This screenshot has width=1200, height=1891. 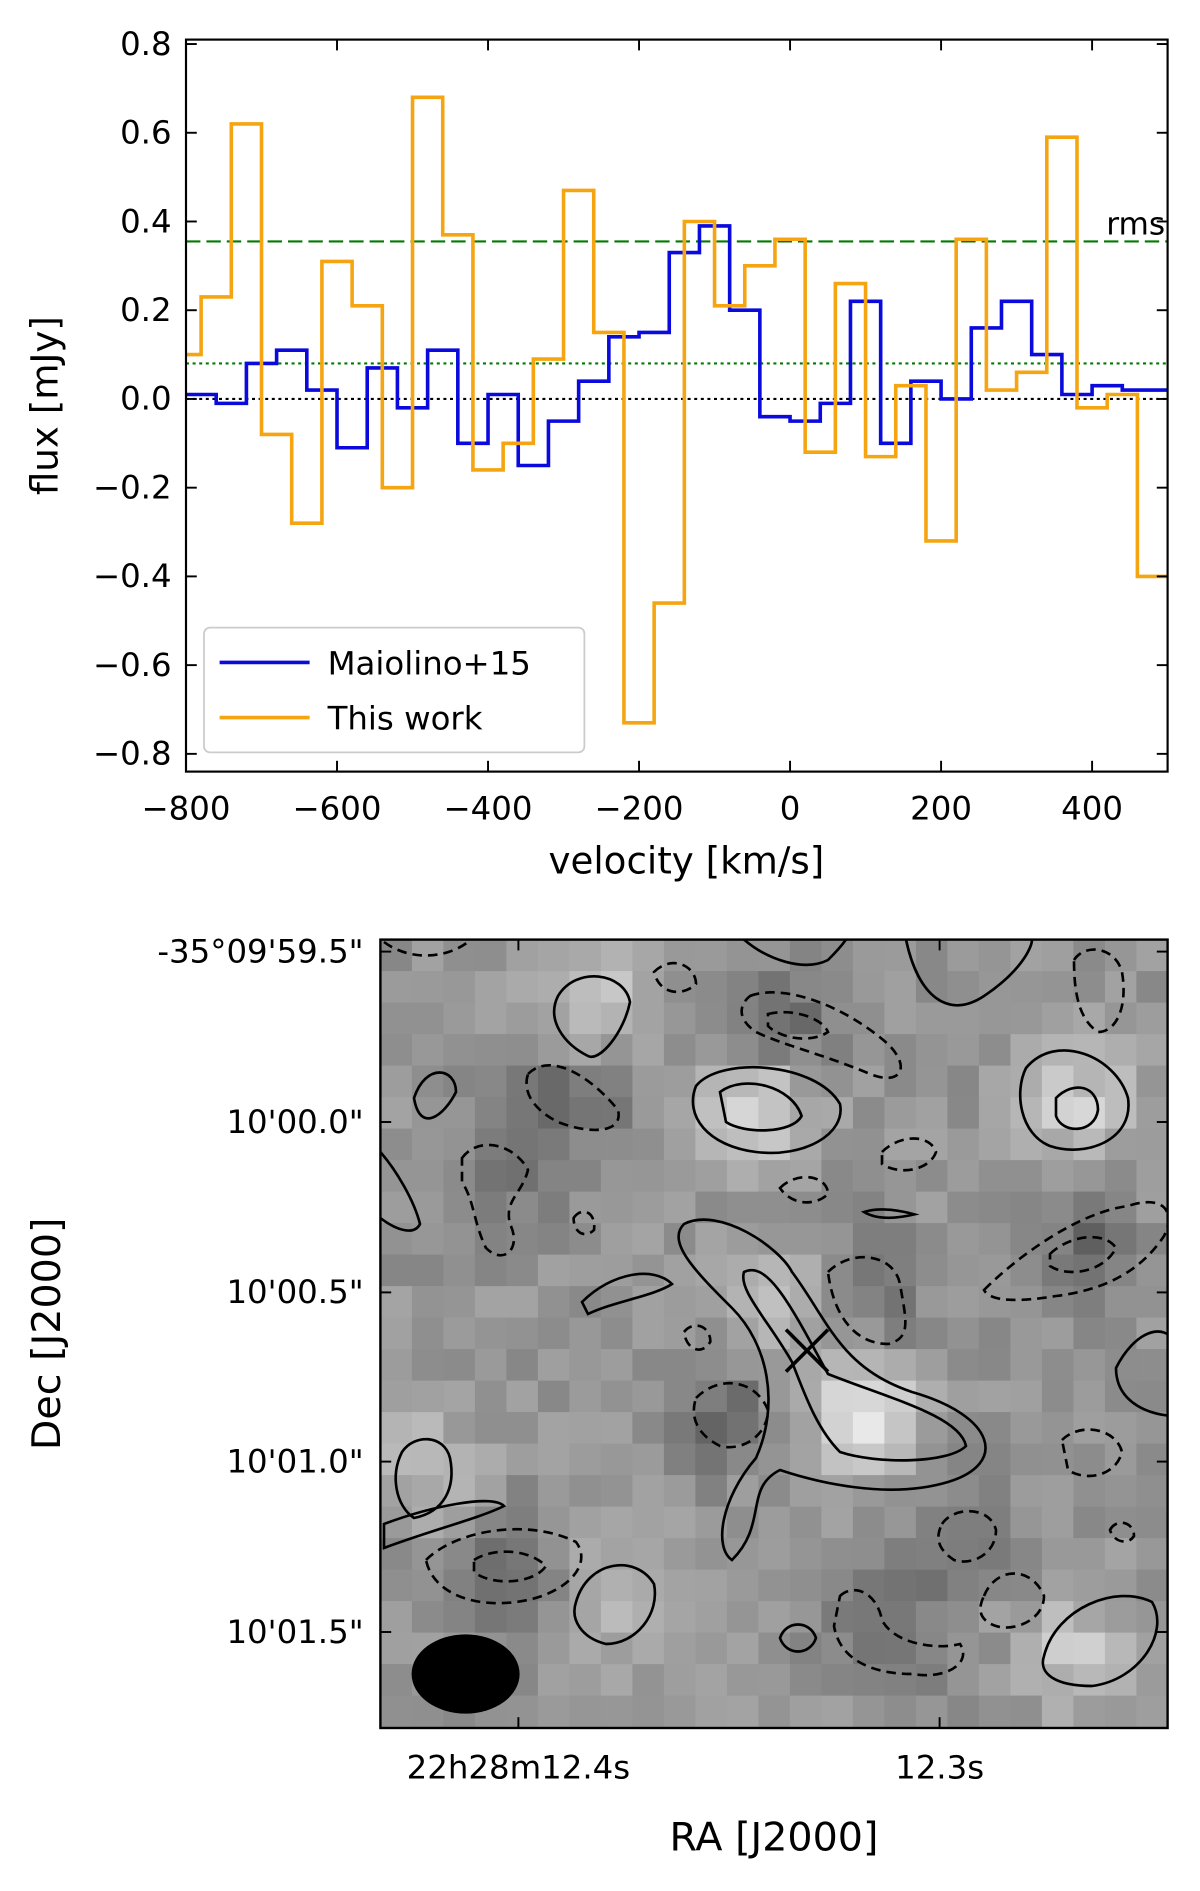 I want to click on y-tick-label: 0.4, so click(x=146, y=221).